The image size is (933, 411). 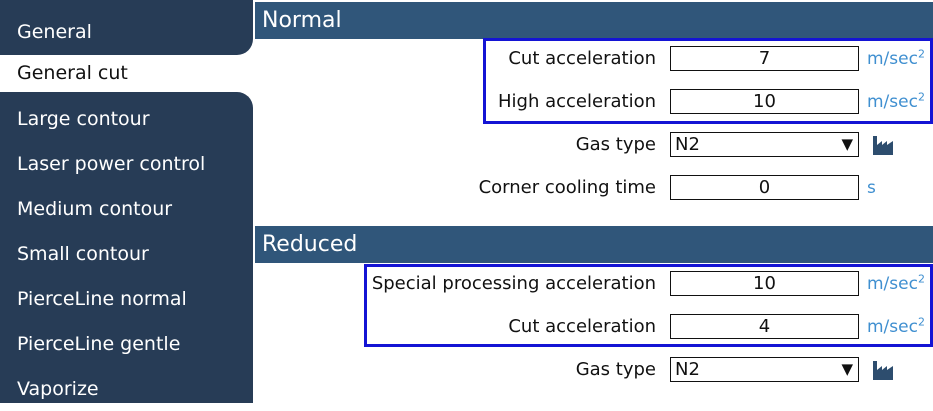 I want to click on row-high-acceleration: High acceleration 10 m/sec2, so click(x=594, y=102).